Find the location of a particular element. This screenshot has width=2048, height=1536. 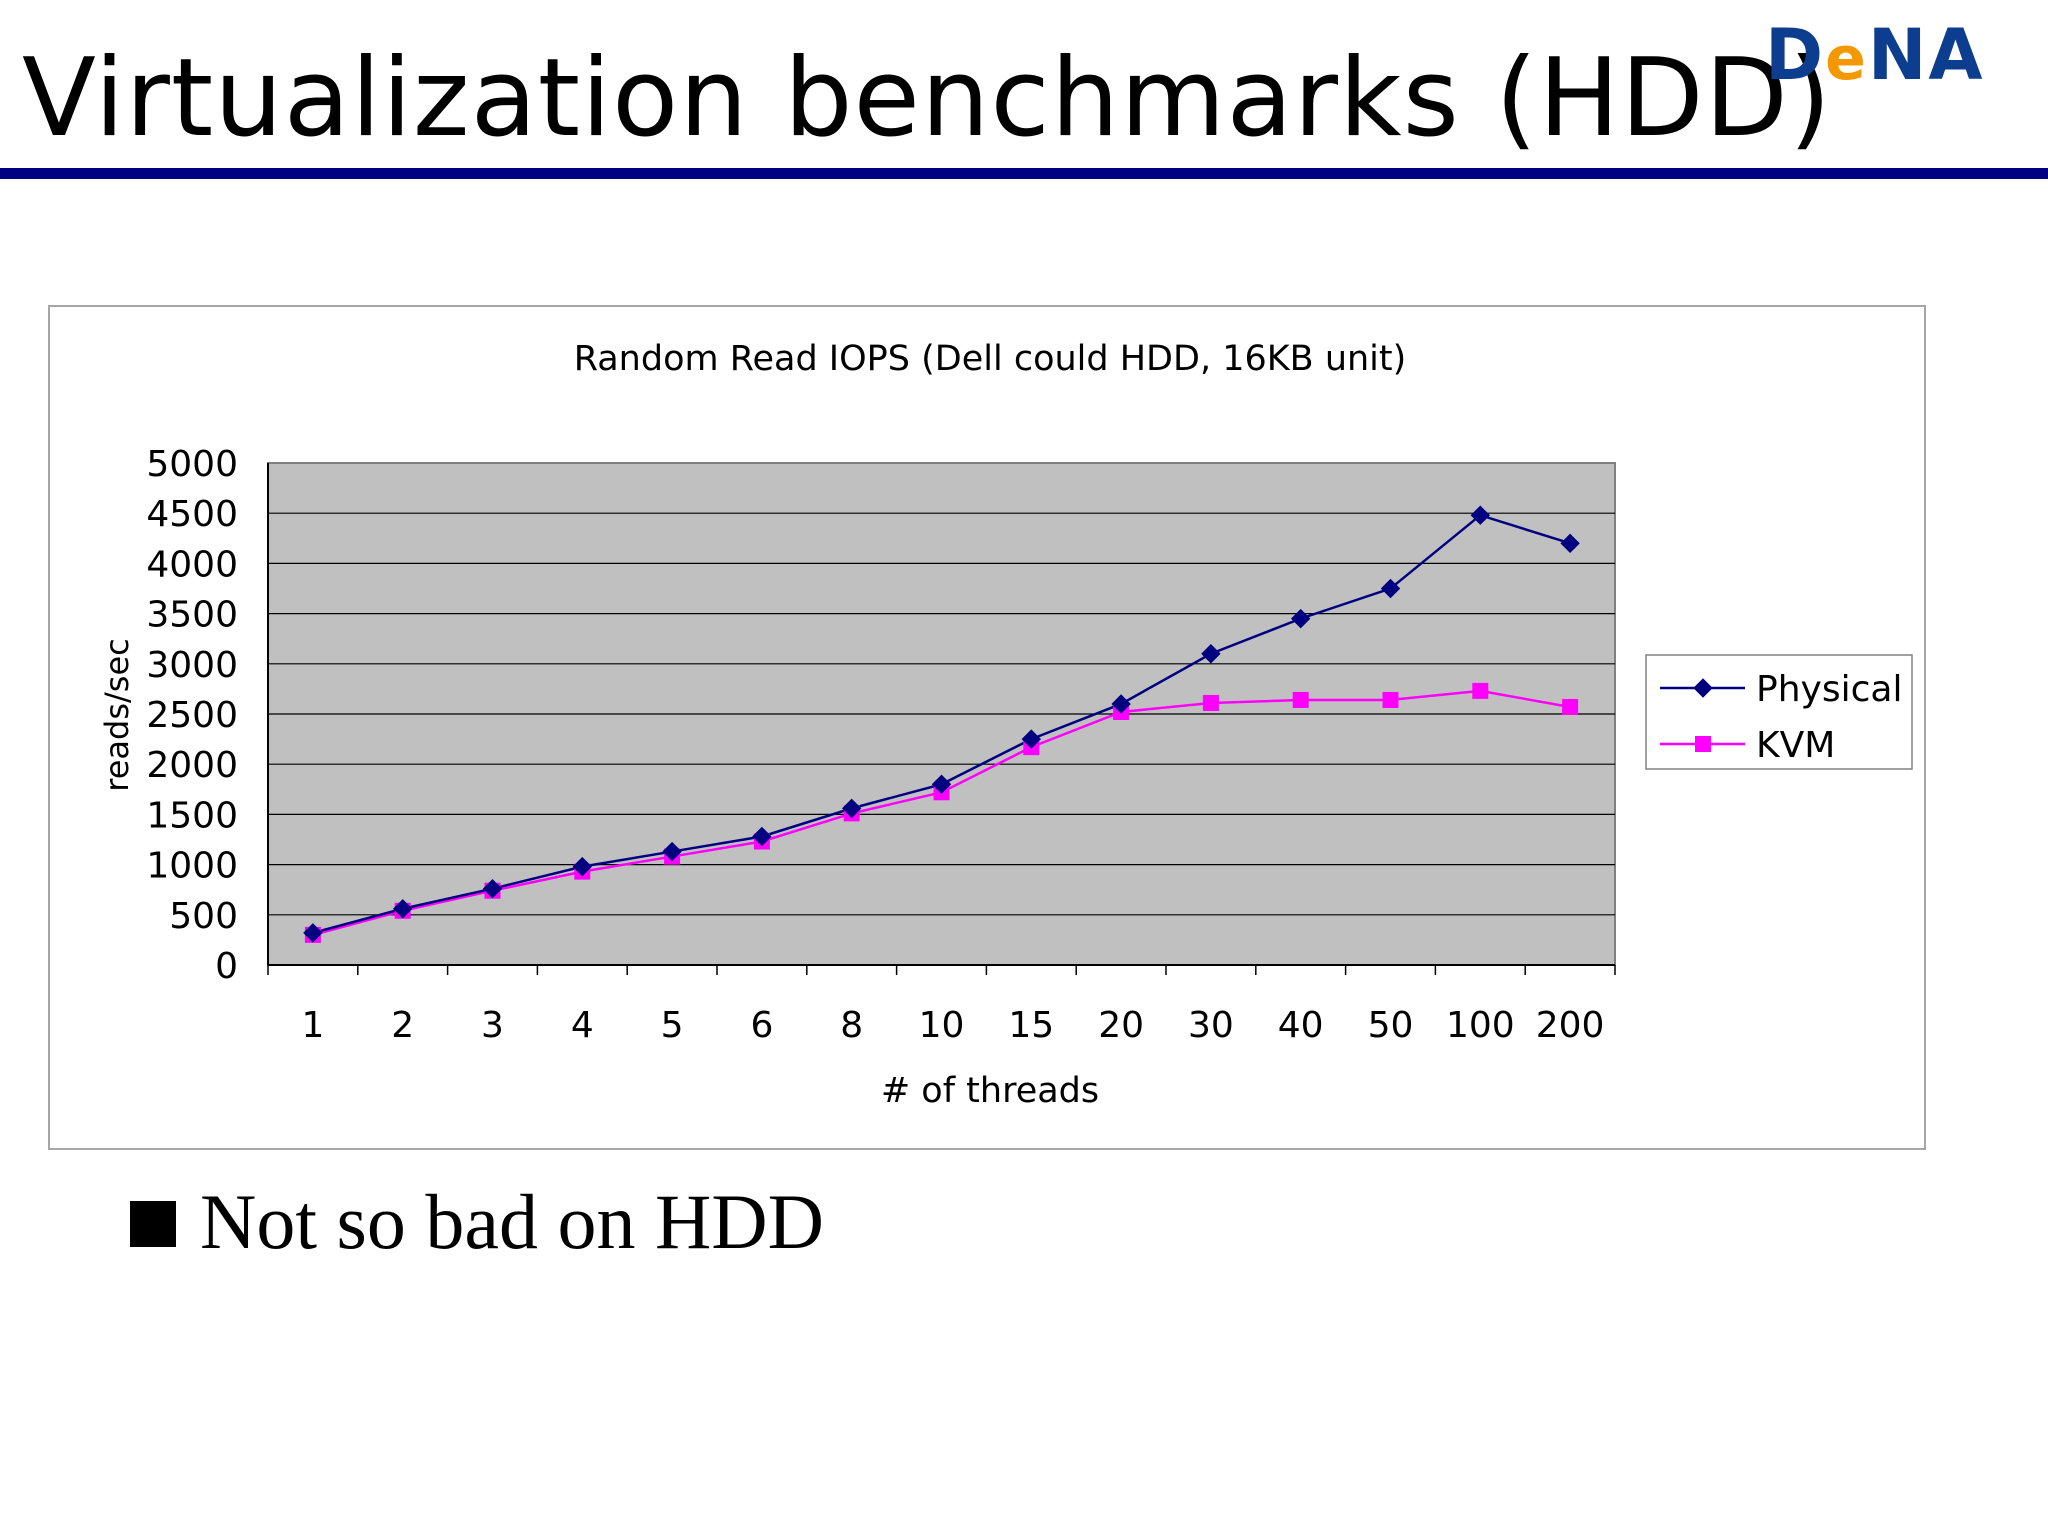

x-tick-label: 50 is located at coordinates (1391, 1025).